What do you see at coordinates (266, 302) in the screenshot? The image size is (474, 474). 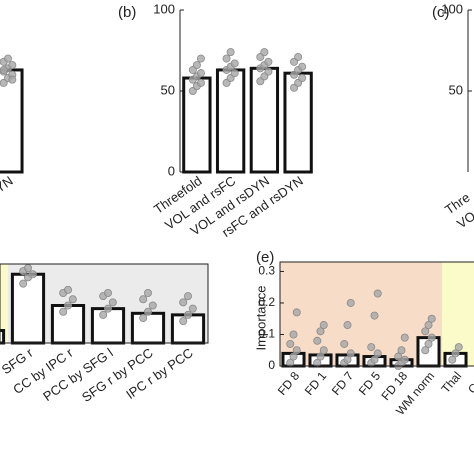 I see `y-tick-label: 0.2` at bounding box center [266, 302].